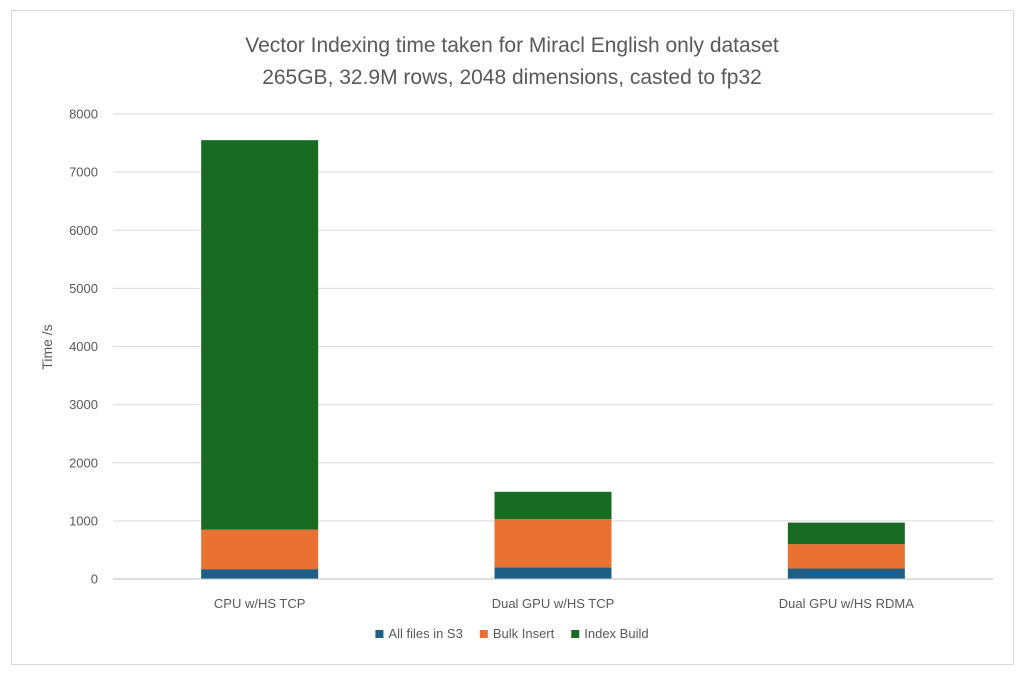  I want to click on y-tick-label: 1000, so click(83, 520).